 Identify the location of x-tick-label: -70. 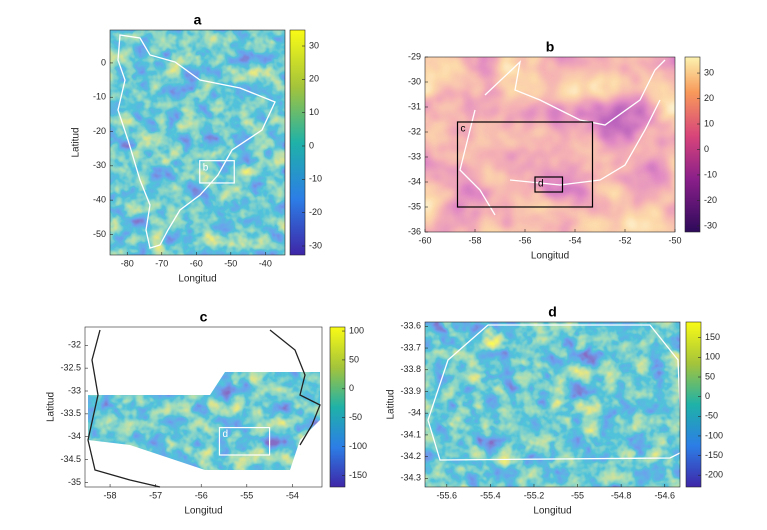
(161, 263).